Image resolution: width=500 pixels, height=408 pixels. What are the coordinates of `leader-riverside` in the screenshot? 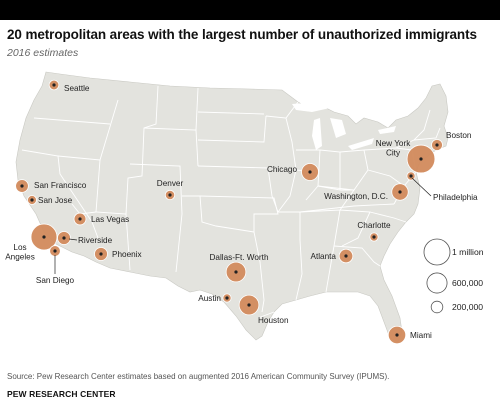 It's located at (73, 239).